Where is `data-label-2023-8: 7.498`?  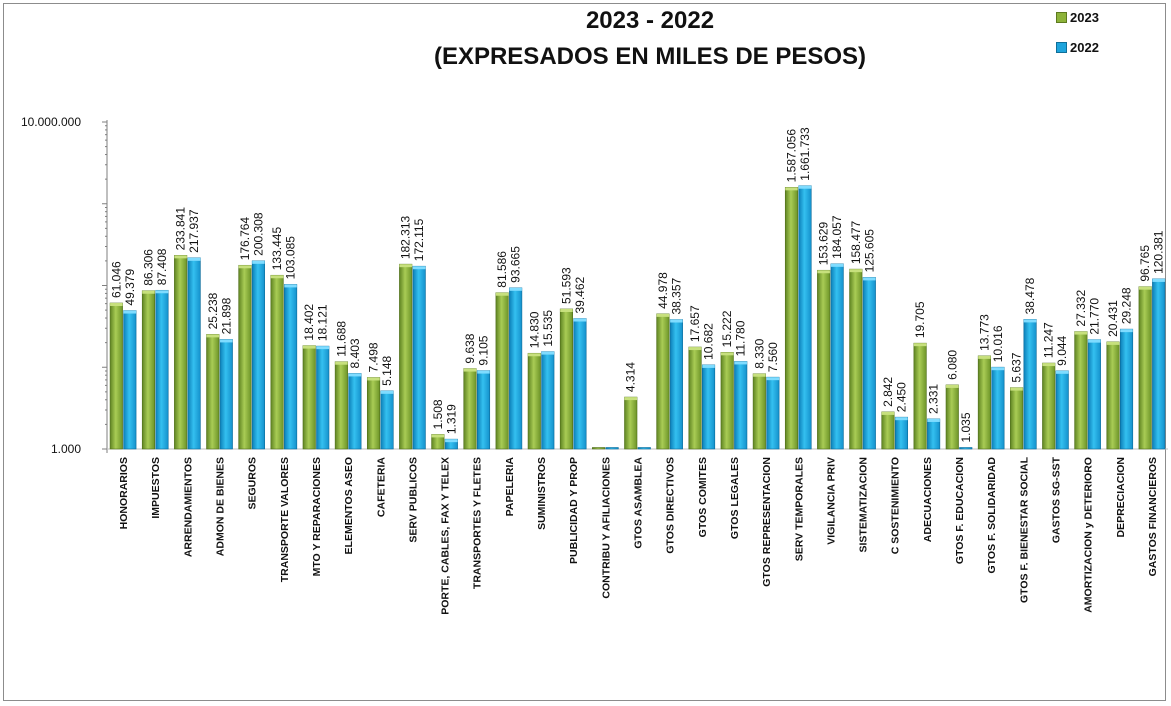
data-label-2023-8: 7.498 is located at coordinates (374, 357).